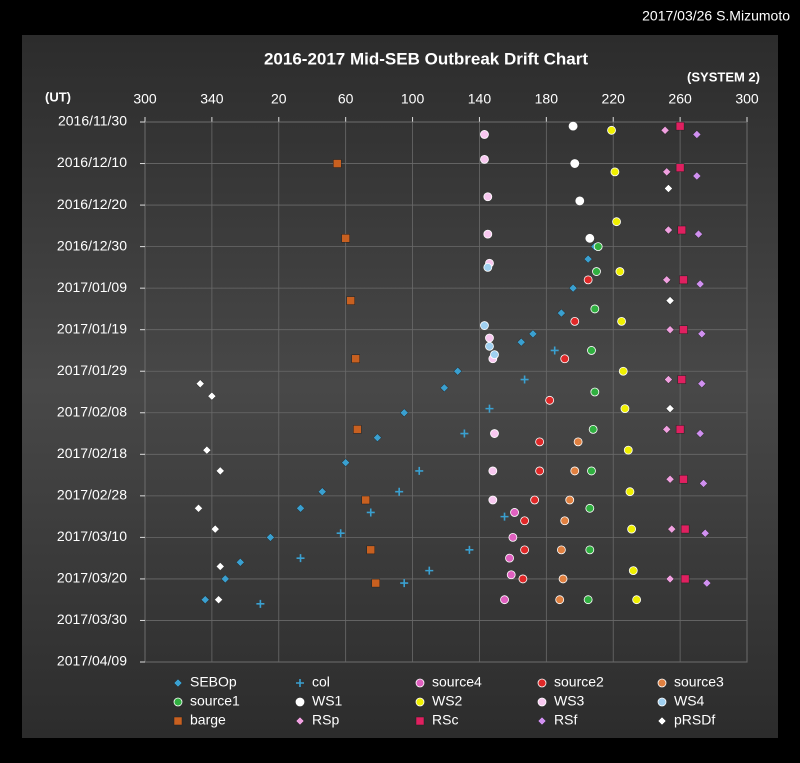 The width and height of the screenshot is (800, 763). Describe the element at coordinates (426, 58) in the screenshot. I see `chart-title: 2016-2017 Mid-SEB Outbreak Drift Chart` at that location.